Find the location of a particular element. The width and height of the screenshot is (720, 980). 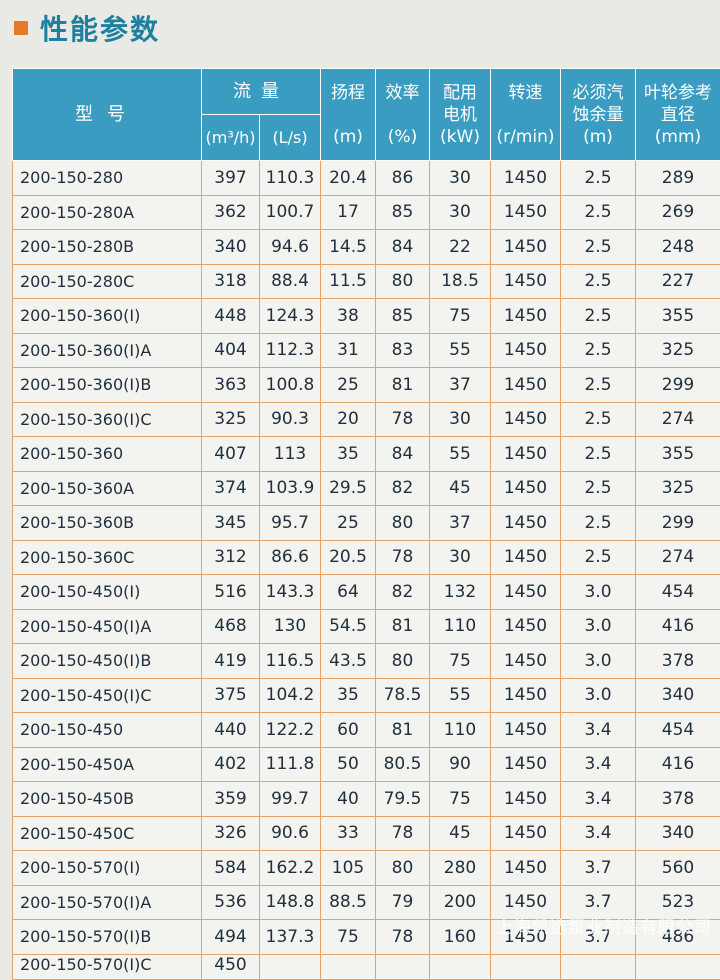

cell-impeller-diameter: 248 is located at coordinates (678, 247).